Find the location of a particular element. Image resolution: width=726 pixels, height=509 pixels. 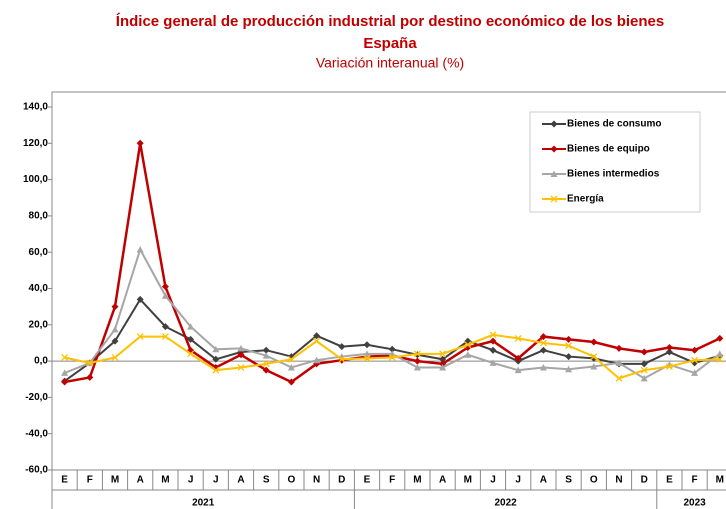

y-tick-label: 100,0 is located at coordinates (35, 179).